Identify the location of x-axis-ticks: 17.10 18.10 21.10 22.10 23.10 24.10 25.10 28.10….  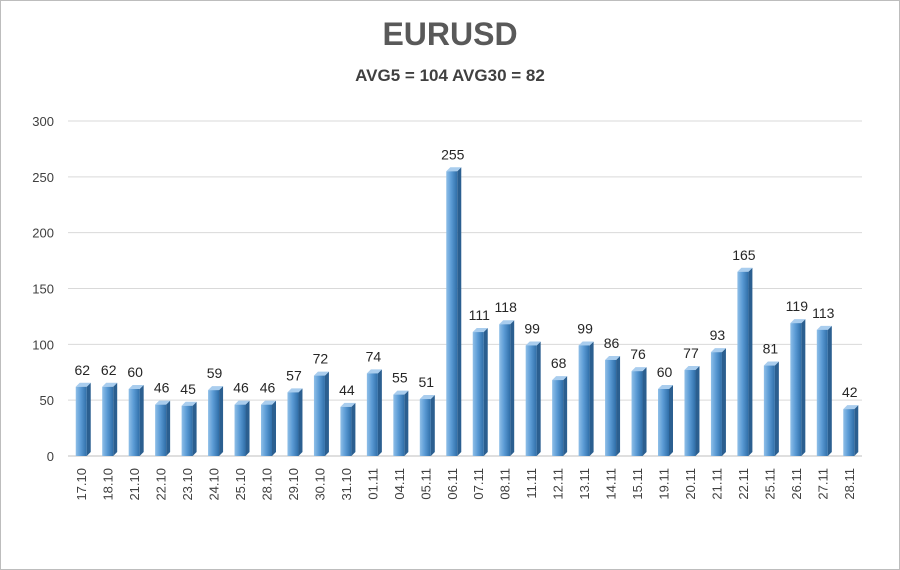
(465, 484).